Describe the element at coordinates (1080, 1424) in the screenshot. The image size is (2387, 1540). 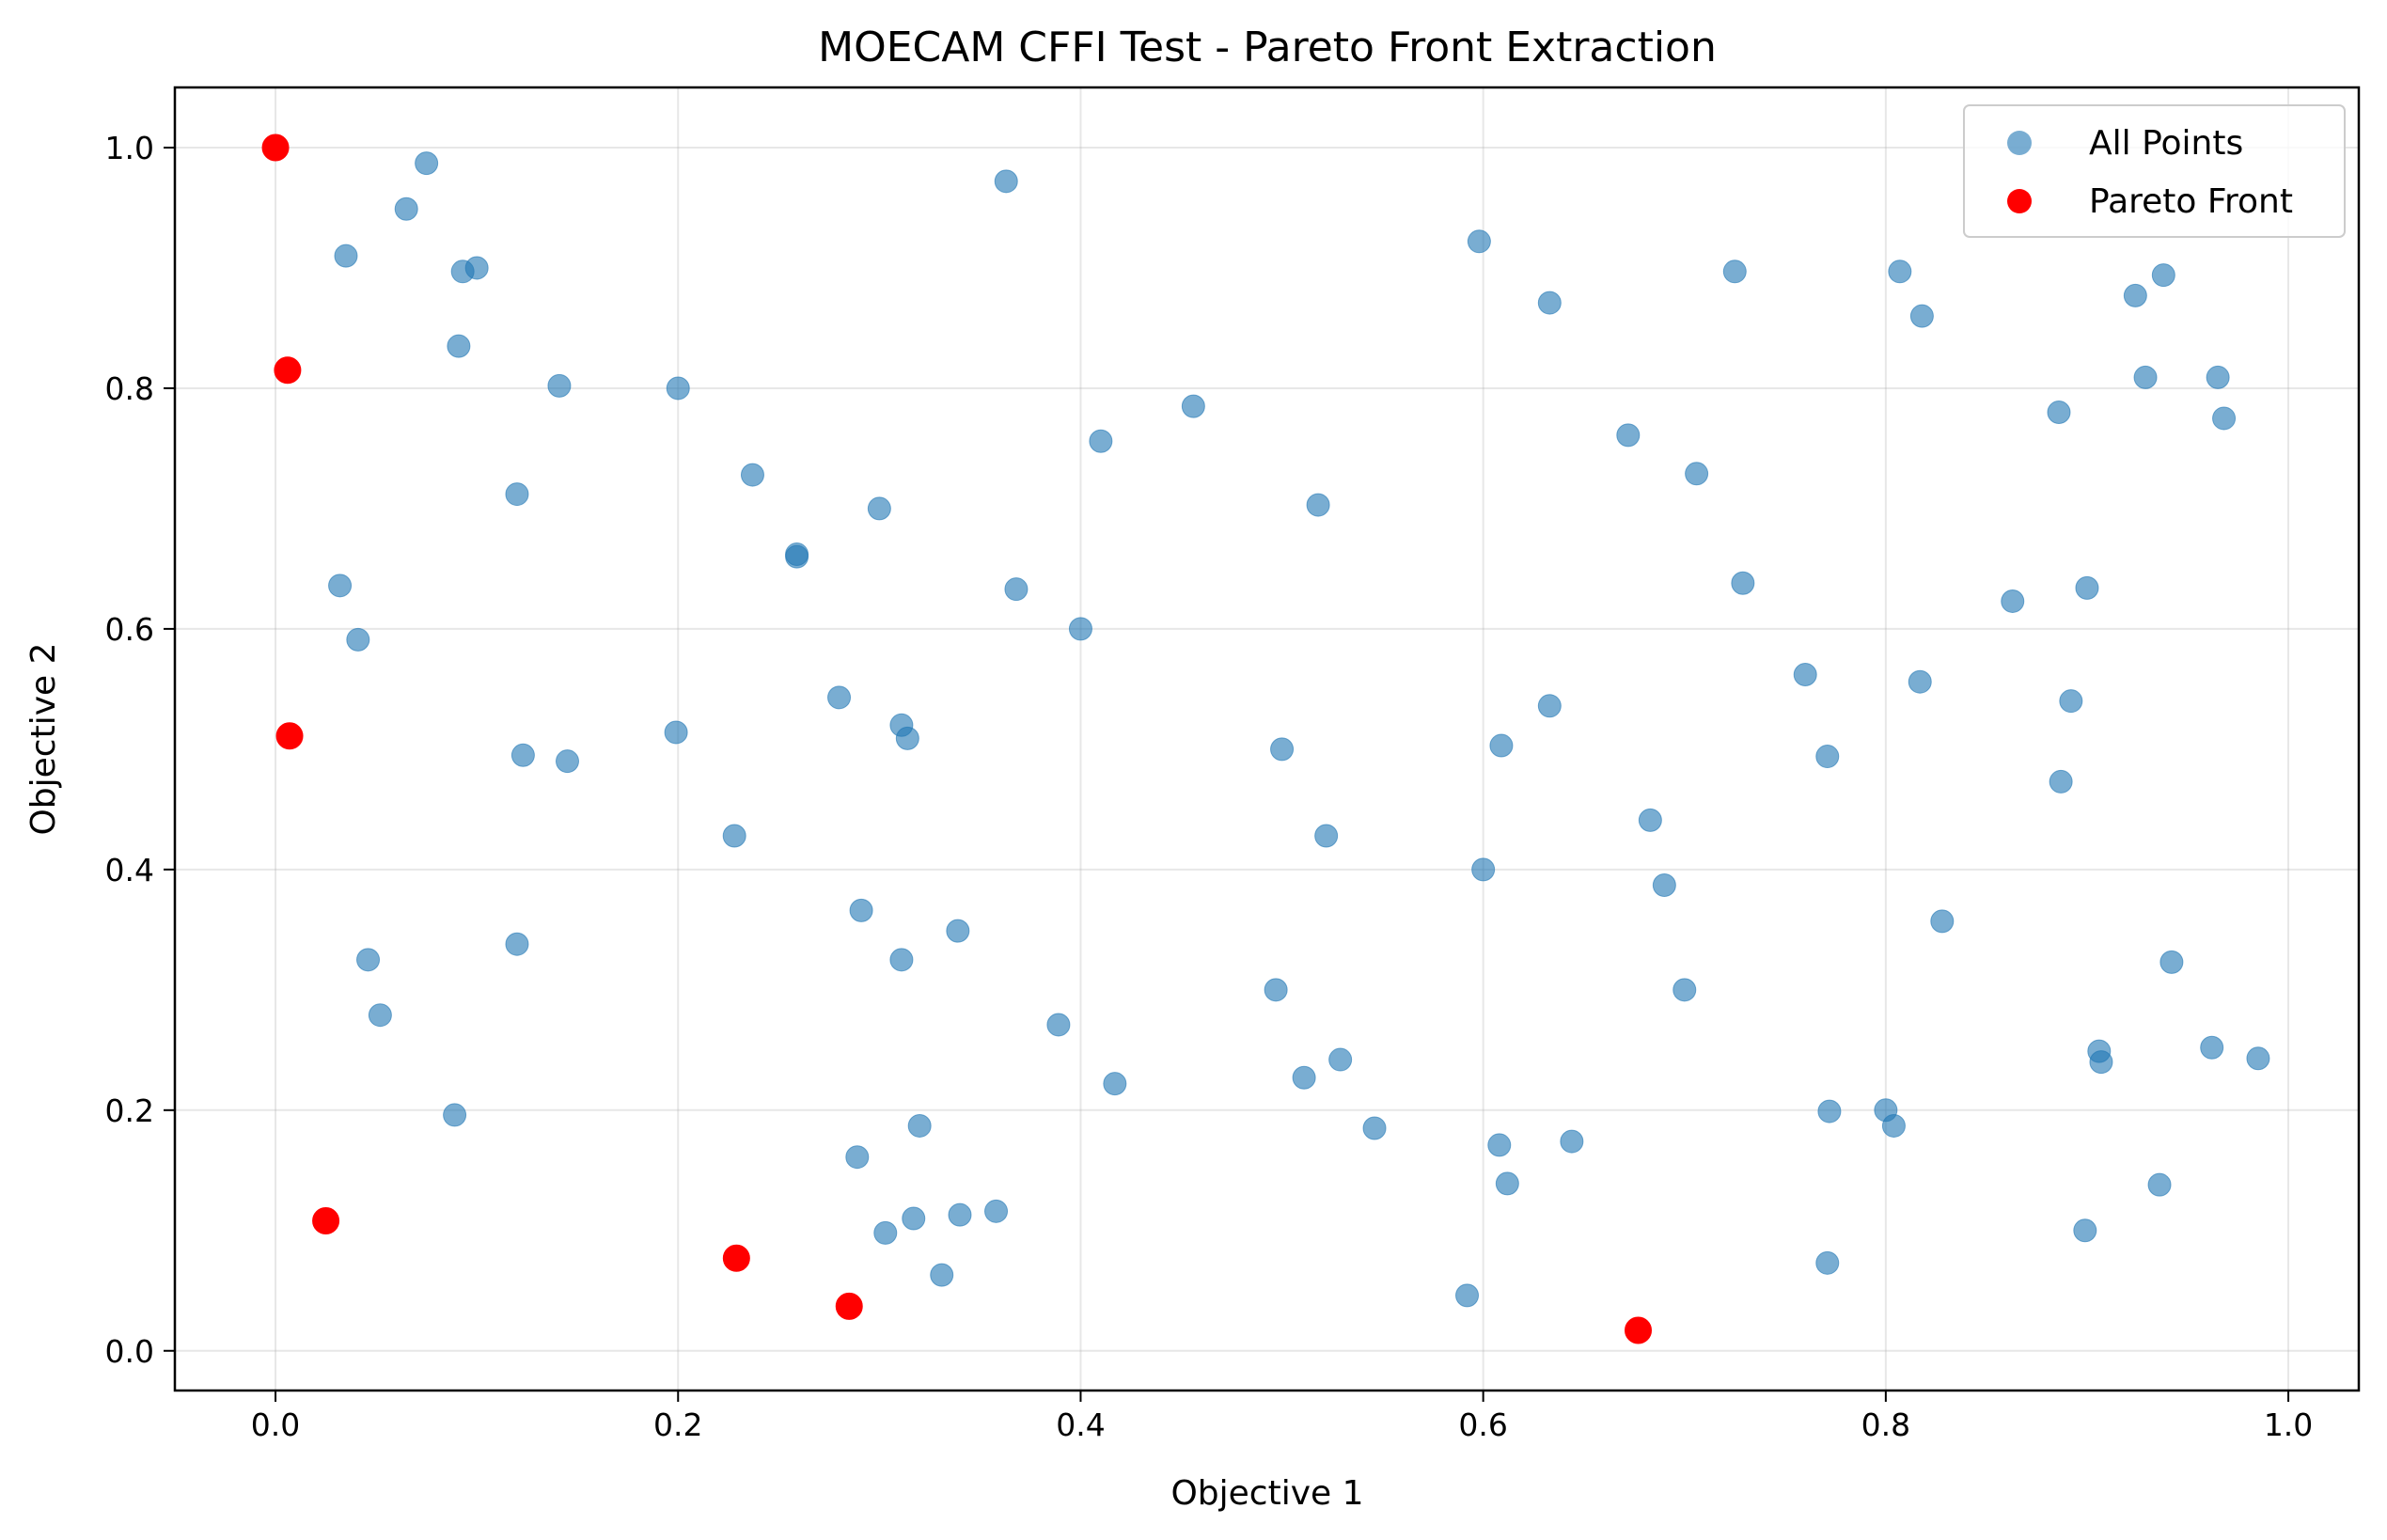
I see `x-tick-label: 0.4` at that location.